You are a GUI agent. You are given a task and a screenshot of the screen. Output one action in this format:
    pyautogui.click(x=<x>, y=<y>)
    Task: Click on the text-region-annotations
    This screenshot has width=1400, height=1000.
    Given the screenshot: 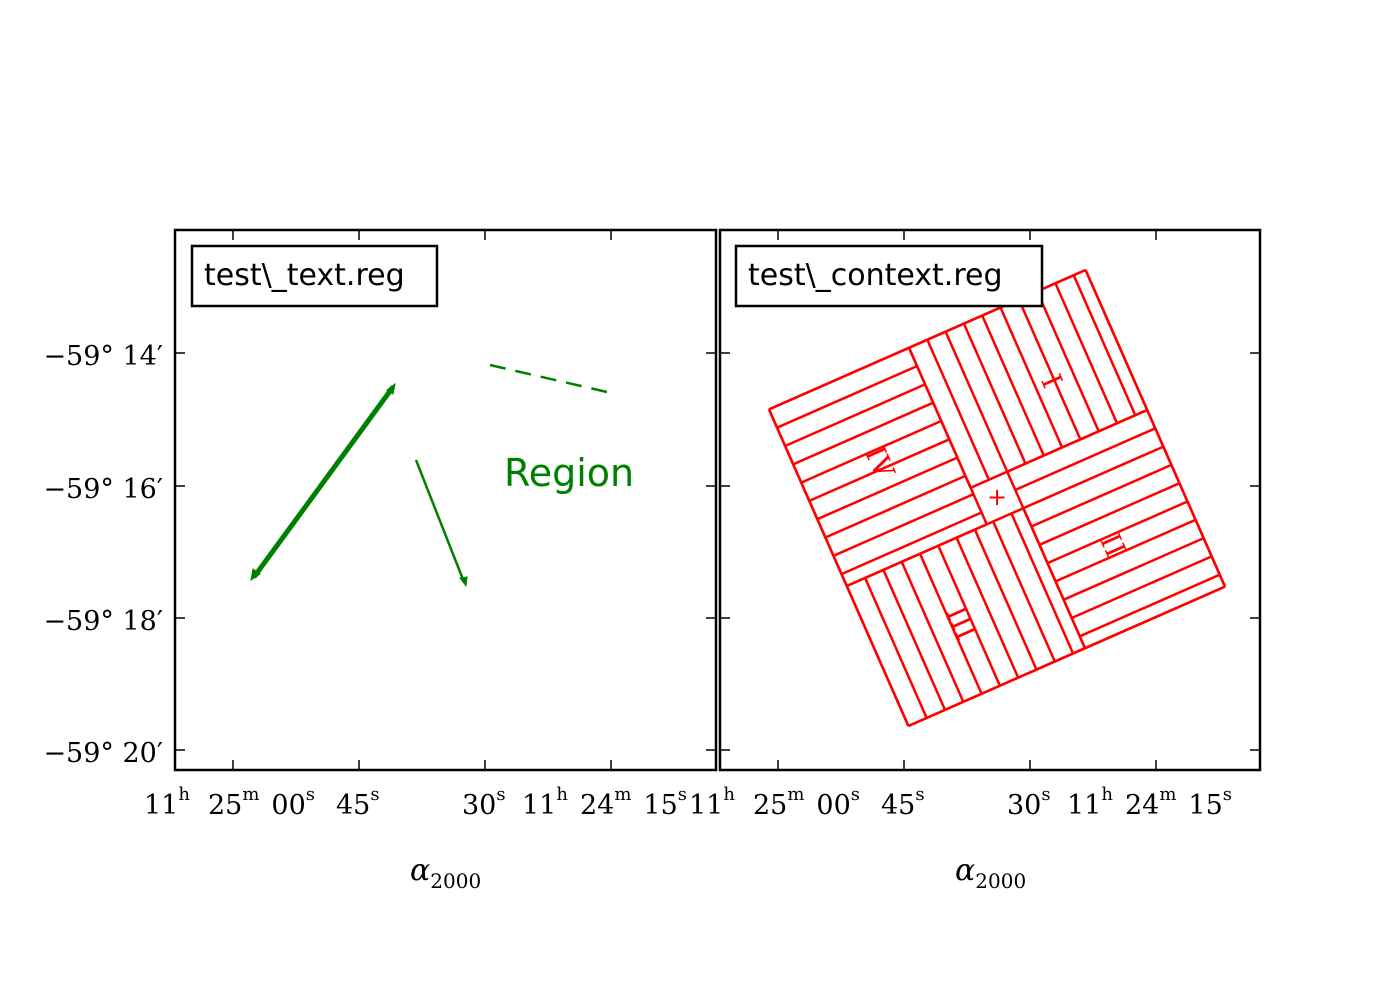 What is the action you would take?
    pyautogui.click(x=429, y=475)
    